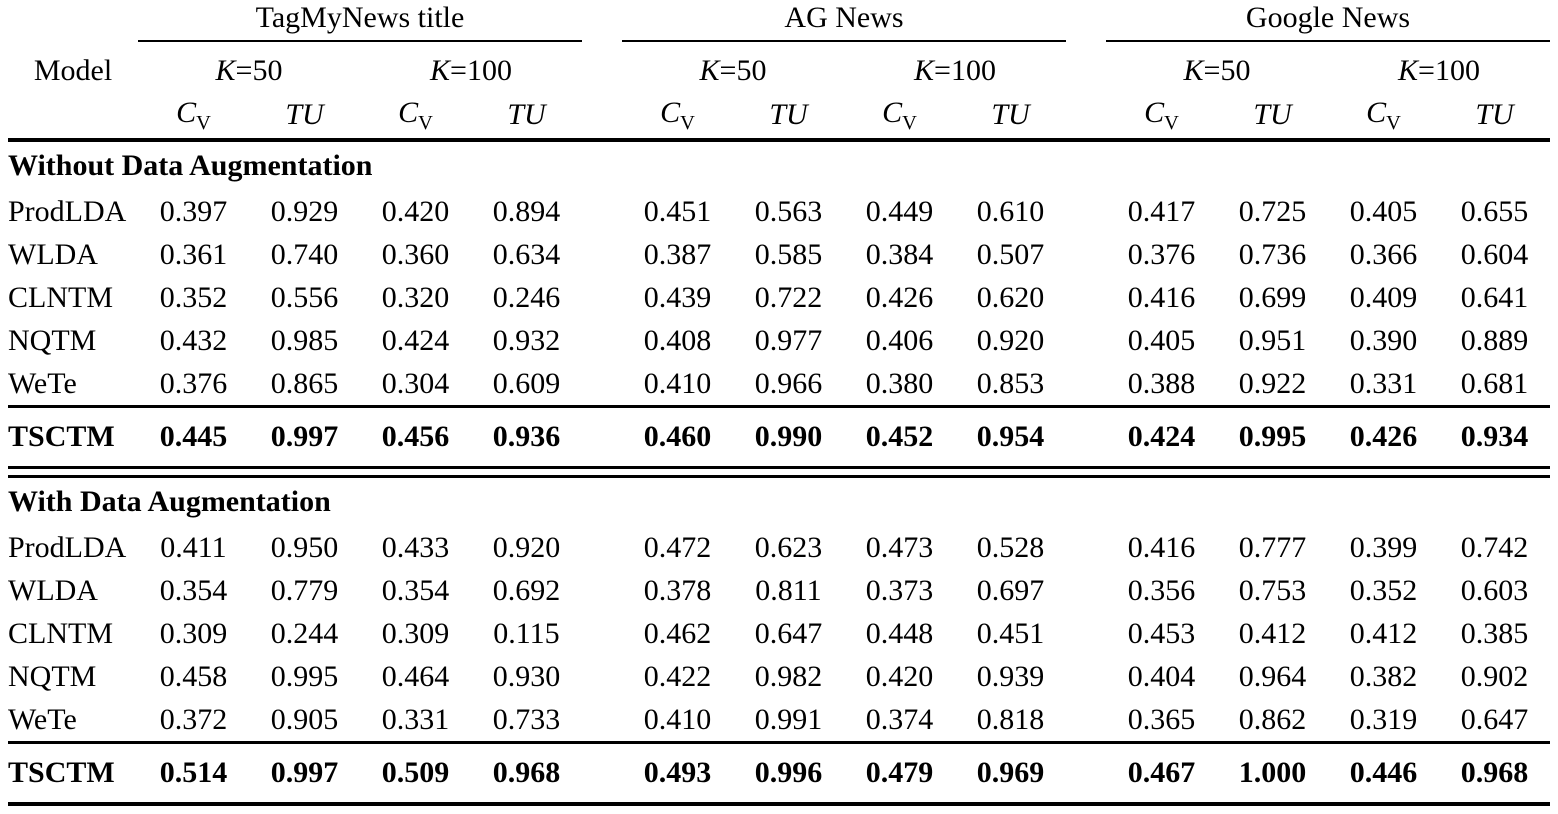 The width and height of the screenshot is (1558, 814). Describe the element at coordinates (788, 297) in the screenshot. I see `metric-value: 0.722` at that location.